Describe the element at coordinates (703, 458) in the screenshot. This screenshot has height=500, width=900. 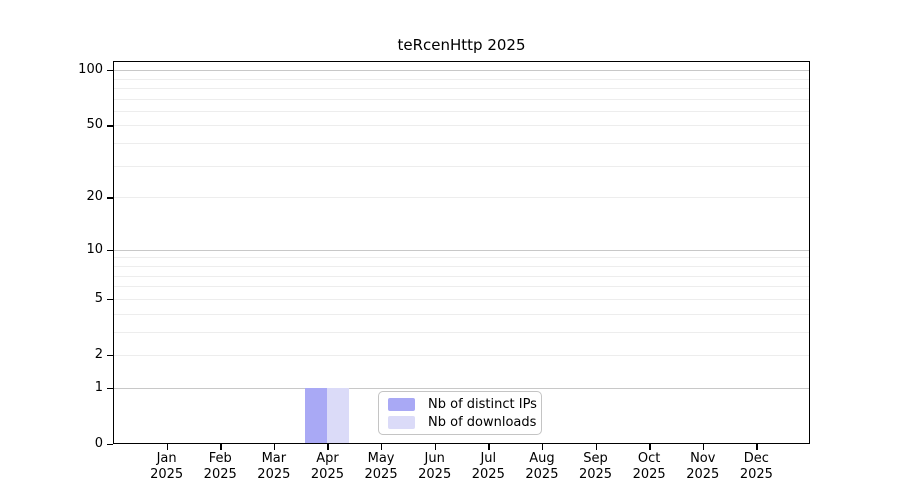
I see `x-tick-month: Nov` at that location.